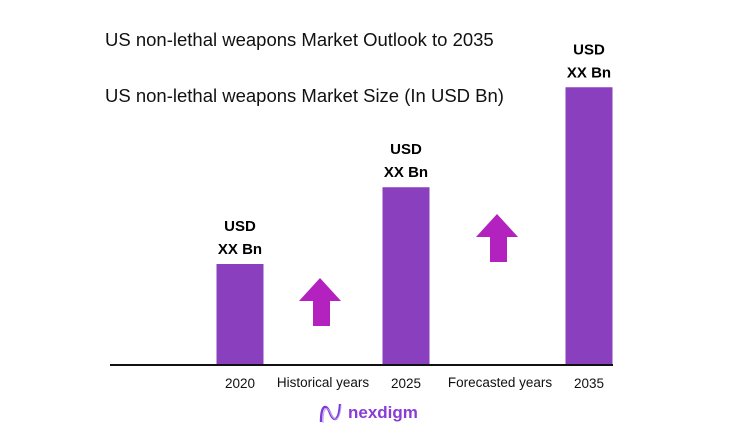 This screenshot has height=440, width=750. What do you see at coordinates (383, 412) in the screenshot?
I see `logo-text: nexdigm` at bounding box center [383, 412].